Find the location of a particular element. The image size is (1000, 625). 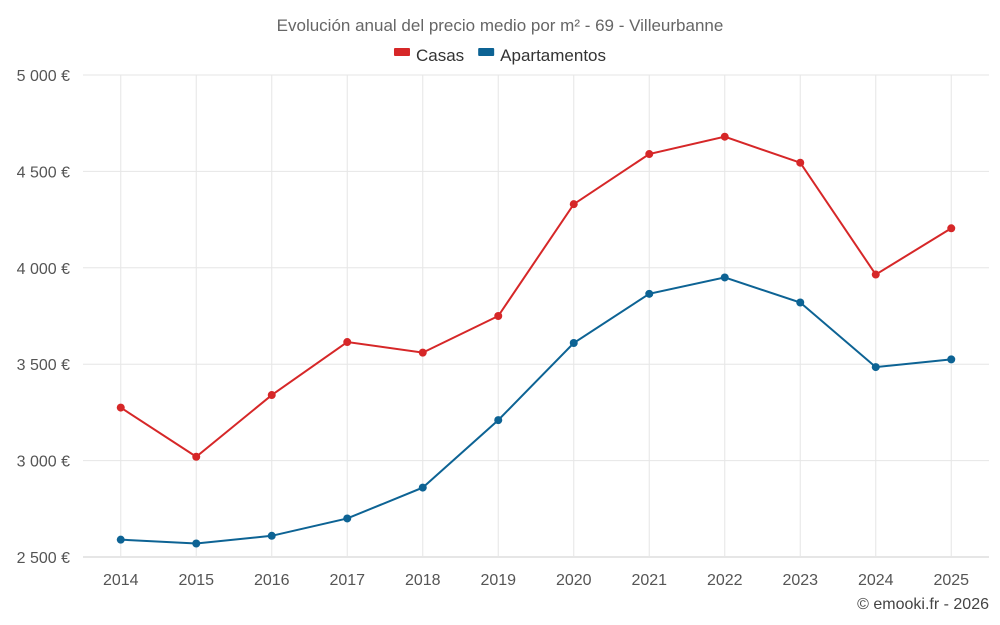

x-tick-label: 2025 is located at coordinates (951, 580).